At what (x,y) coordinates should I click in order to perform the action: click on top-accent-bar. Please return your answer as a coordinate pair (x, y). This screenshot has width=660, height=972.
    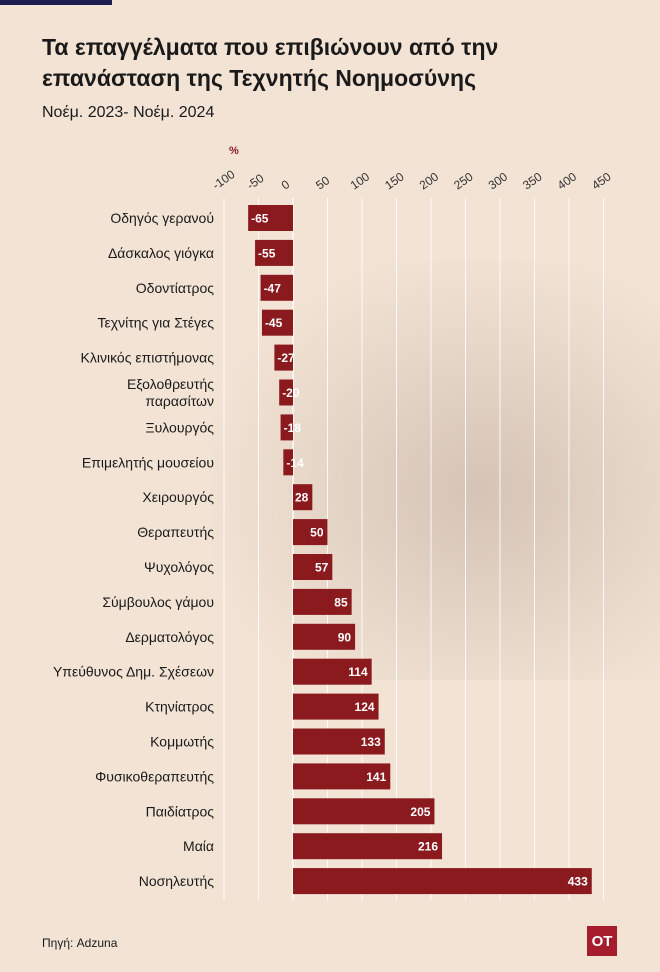
    Looking at the image, I should click on (56, 2).